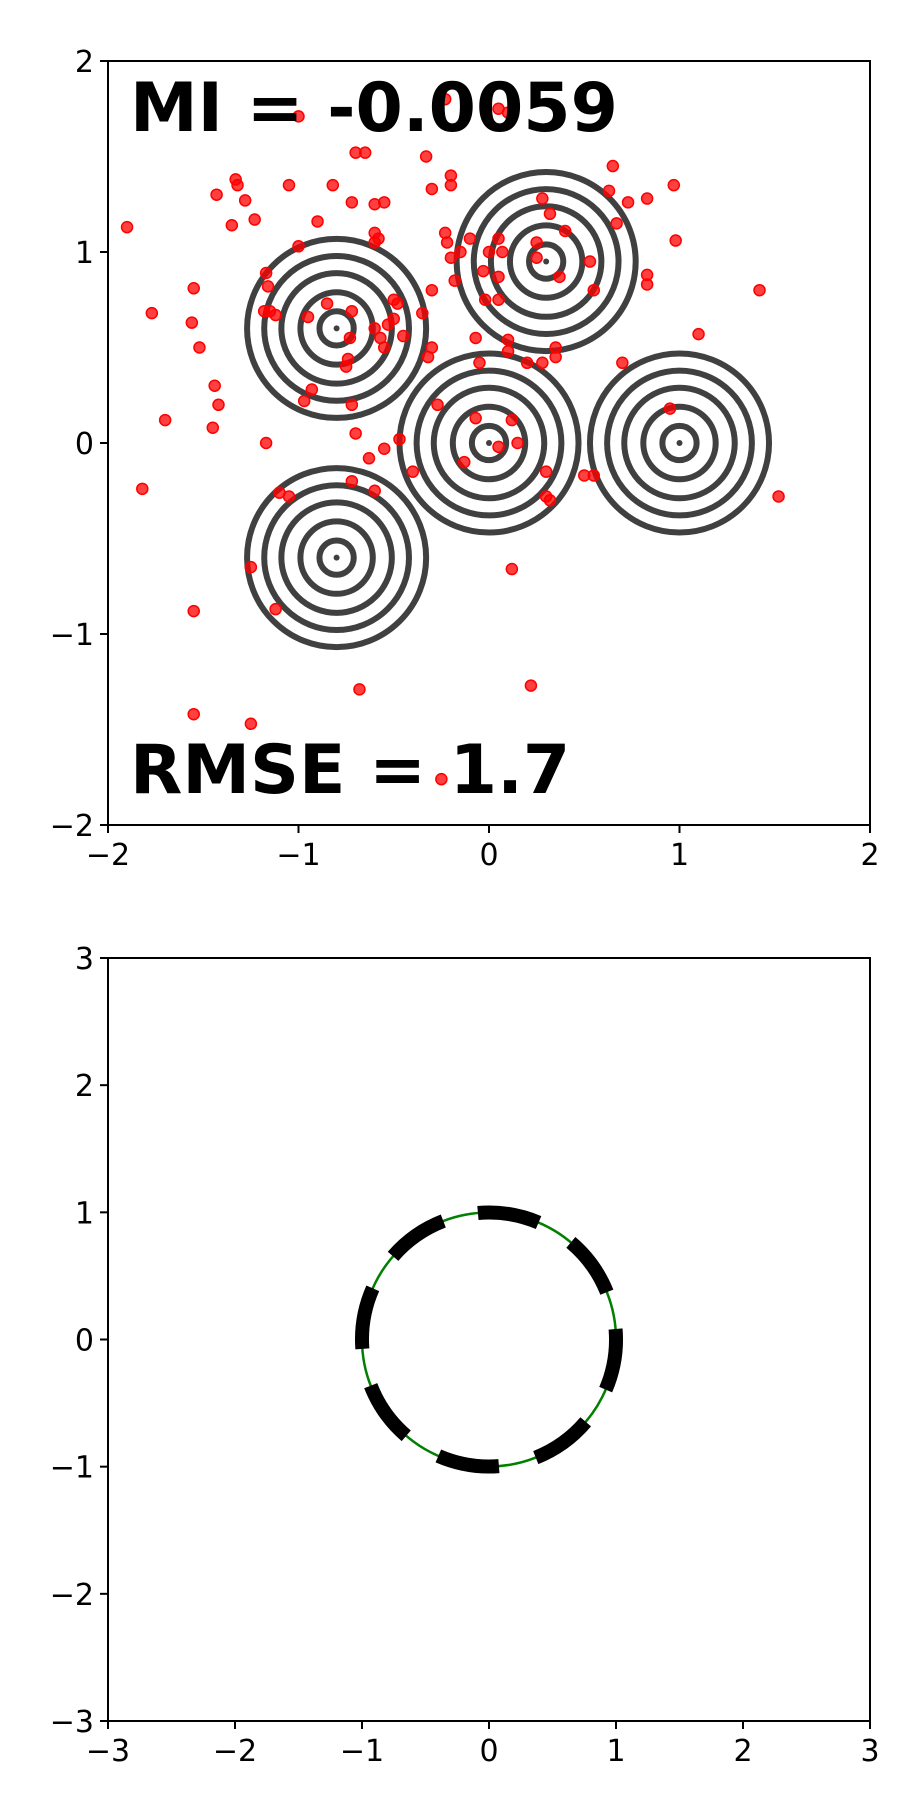 This screenshot has height=1804, width=900. Describe the element at coordinates (108, 1751) in the screenshot. I see `x-tick-label: −3` at that location.